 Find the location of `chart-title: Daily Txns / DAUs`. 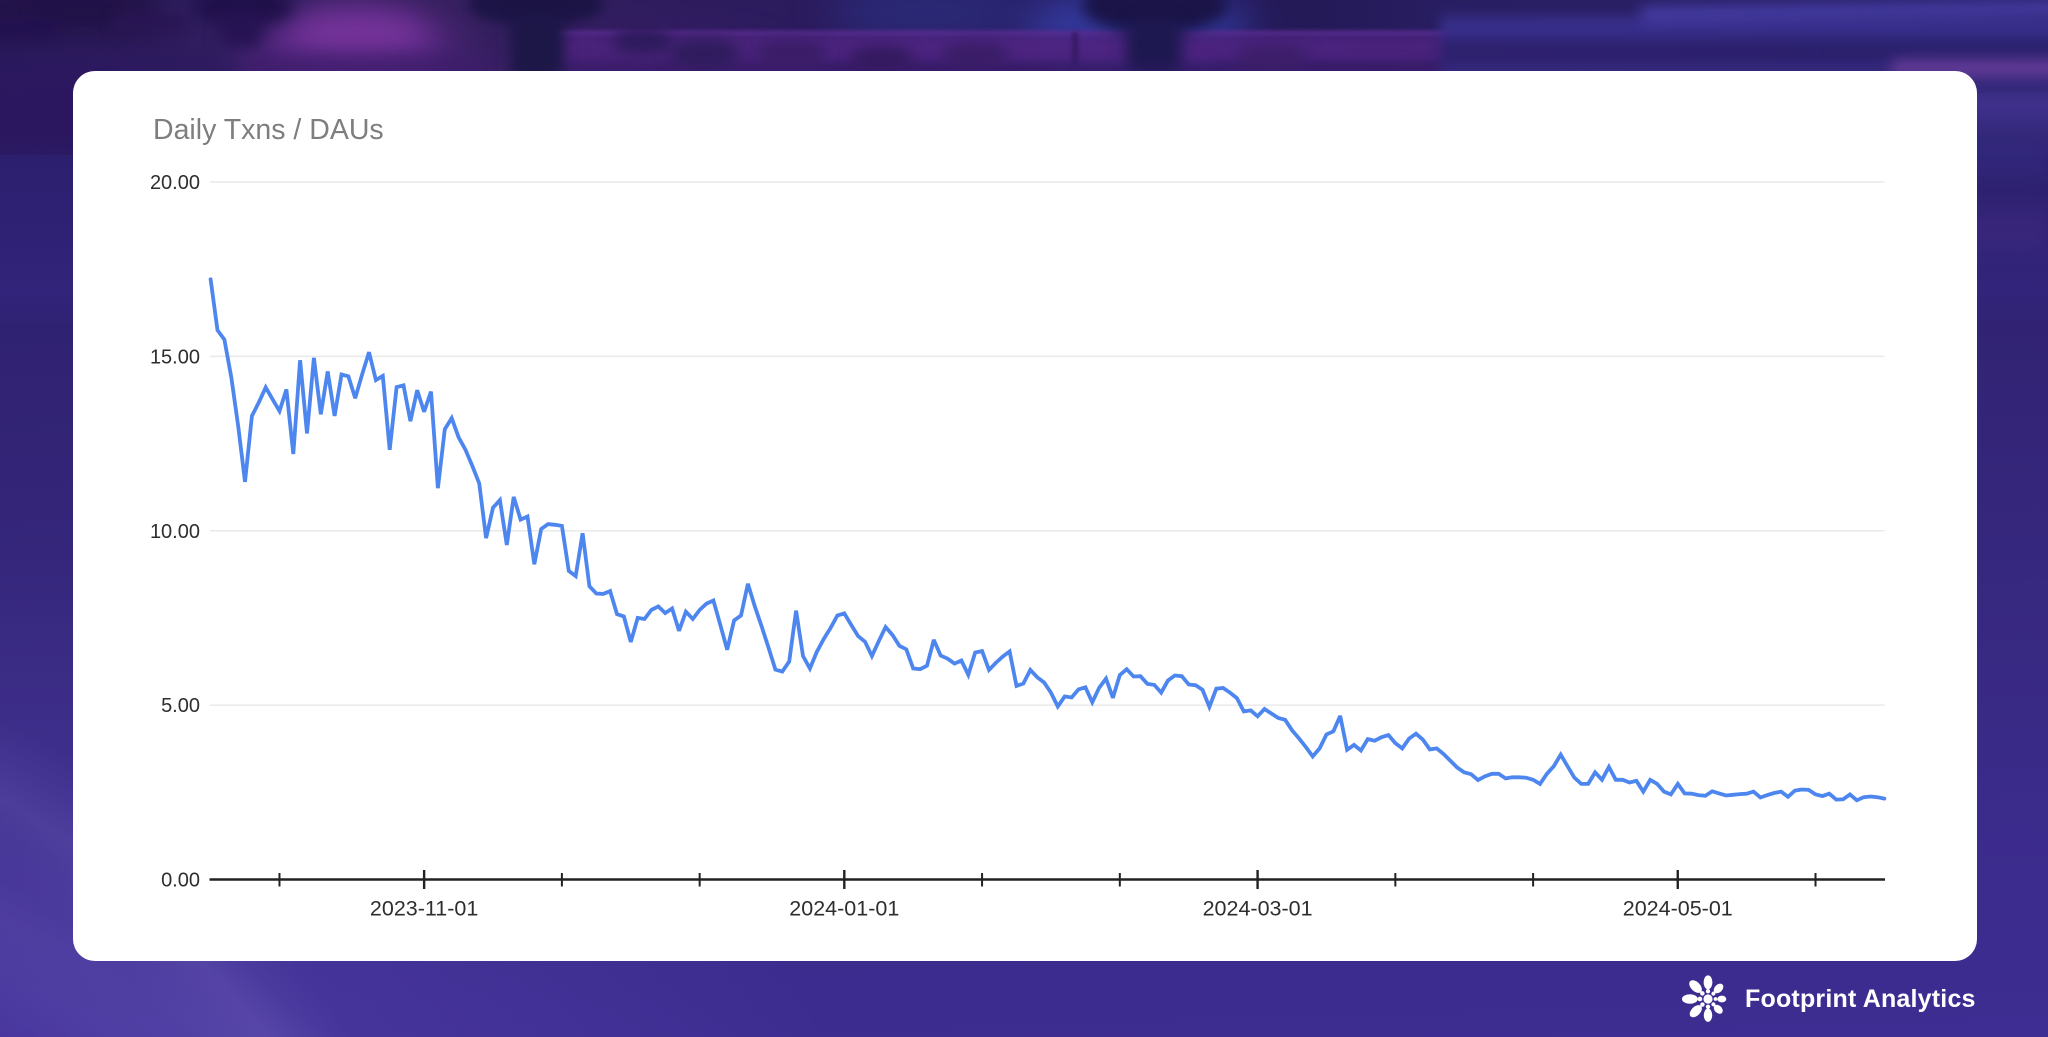

chart-title: Daily Txns / DAUs is located at coordinates (268, 130).